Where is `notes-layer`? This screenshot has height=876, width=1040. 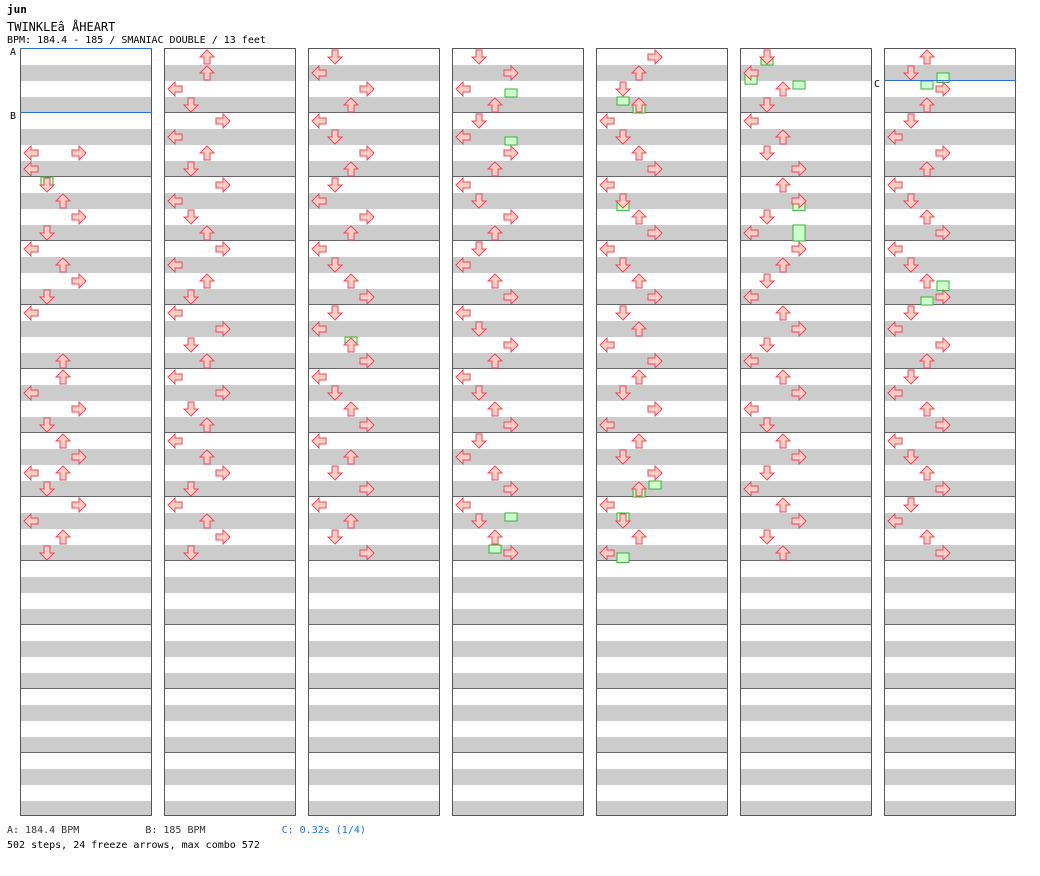 notes-layer is located at coordinates (631, 306).